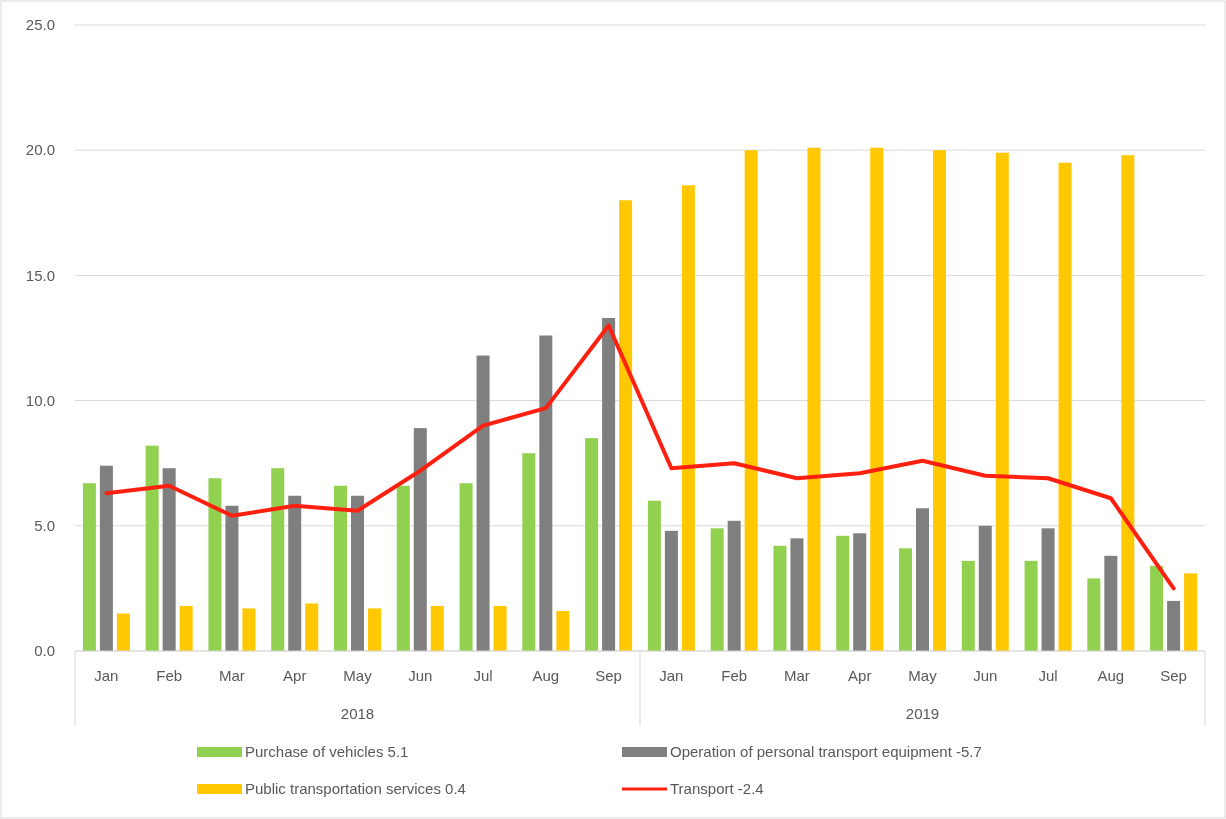 This screenshot has height=819, width=1226. I want to click on y-tick-label: 10.0, so click(40, 400).